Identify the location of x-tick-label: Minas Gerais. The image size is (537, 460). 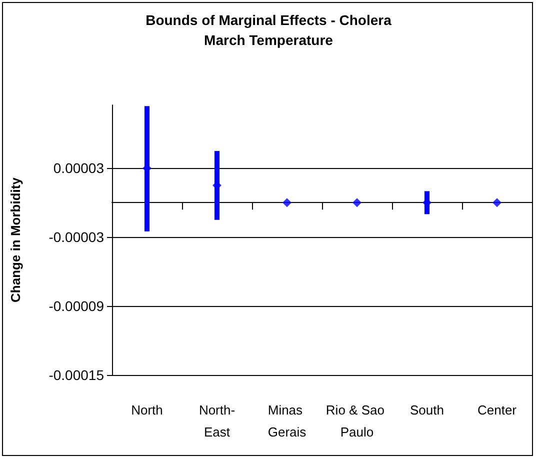
(287, 421).